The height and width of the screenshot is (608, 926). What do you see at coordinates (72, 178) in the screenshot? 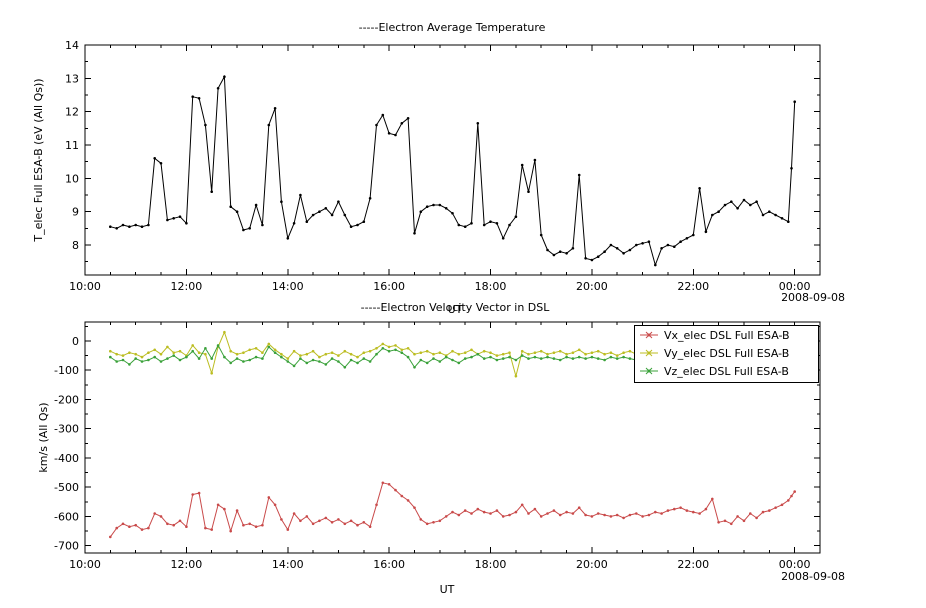
I see `y-tick-label: 10` at bounding box center [72, 178].